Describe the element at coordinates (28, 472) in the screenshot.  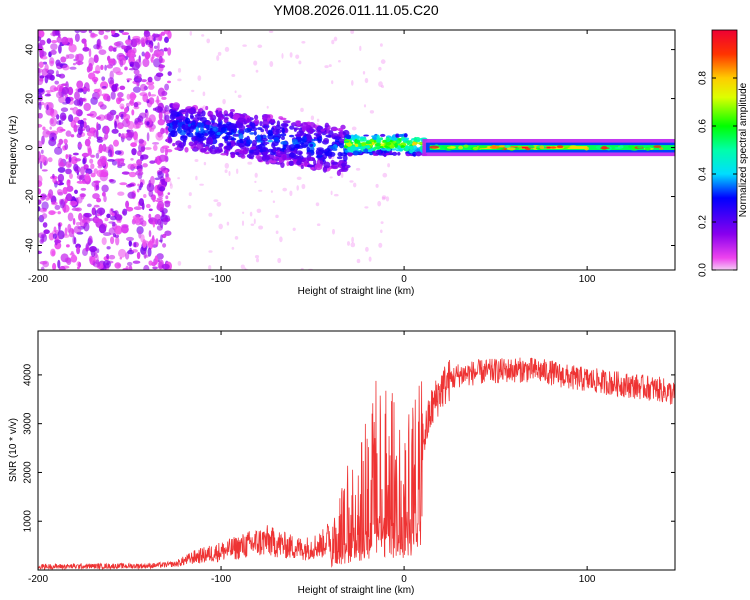
I see `y-tick-label: 2000` at that location.